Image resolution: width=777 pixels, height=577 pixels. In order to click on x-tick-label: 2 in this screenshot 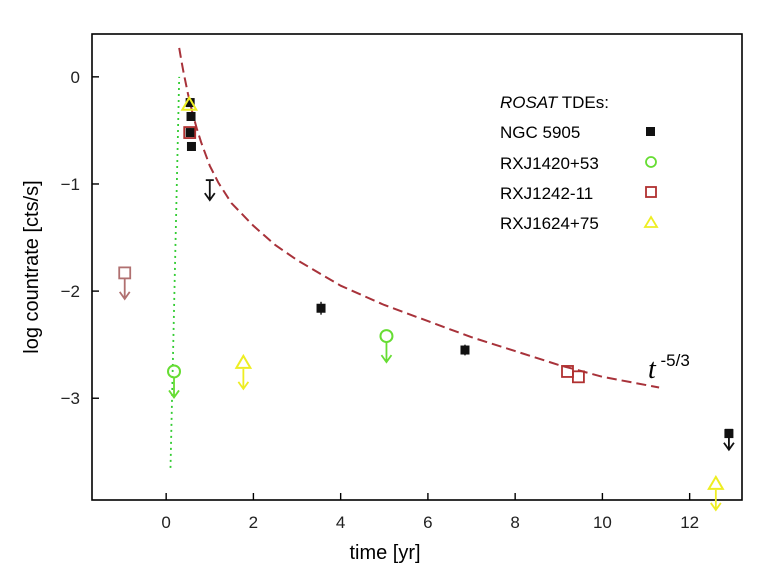, I will do `click(253, 522)`.